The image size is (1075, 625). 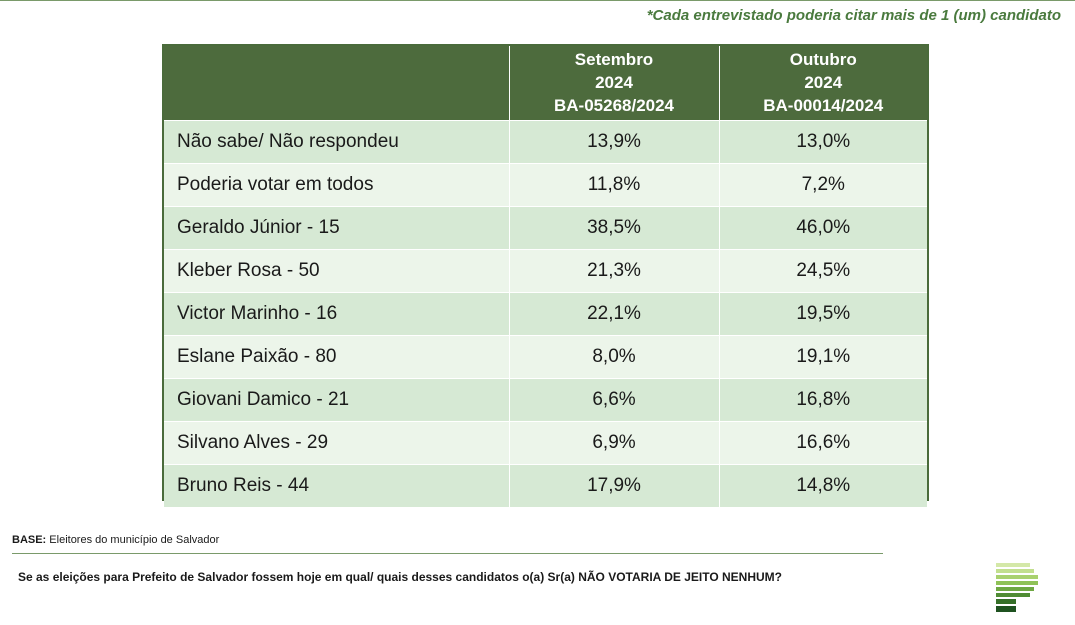 I want to click on base-text: Eleitores do município de Salvador, so click(x=133, y=540).